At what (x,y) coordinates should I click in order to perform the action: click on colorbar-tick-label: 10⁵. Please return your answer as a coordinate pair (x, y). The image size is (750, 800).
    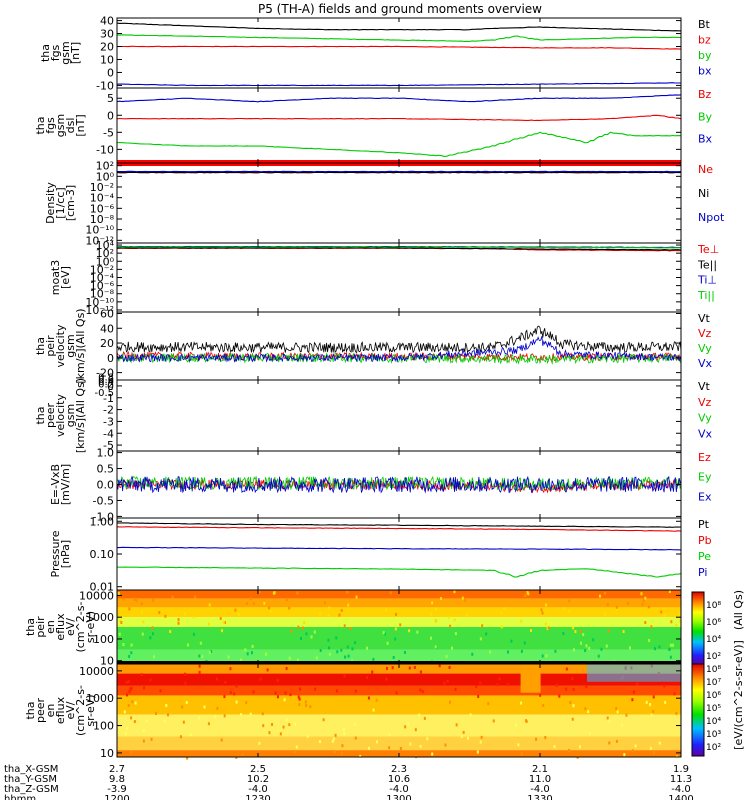
    Looking at the image, I should click on (713, 709).